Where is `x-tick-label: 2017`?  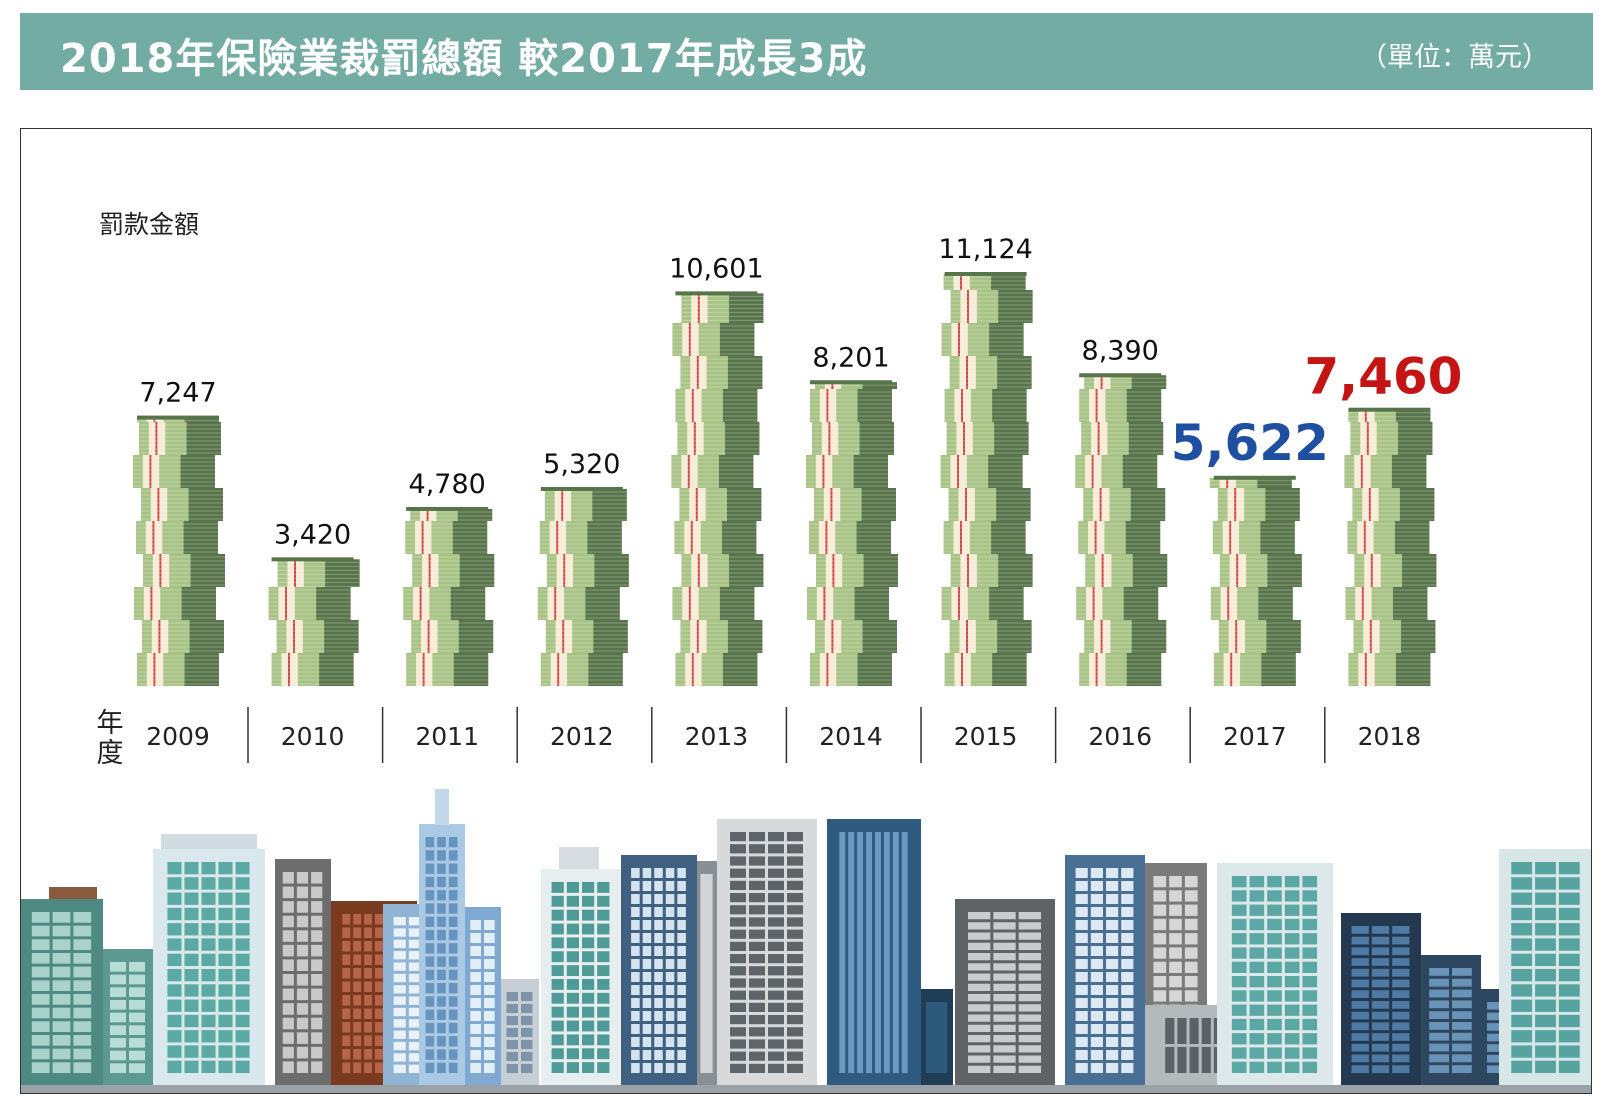 x-tick-label: 2017 is located at coordinates (1255, 736).